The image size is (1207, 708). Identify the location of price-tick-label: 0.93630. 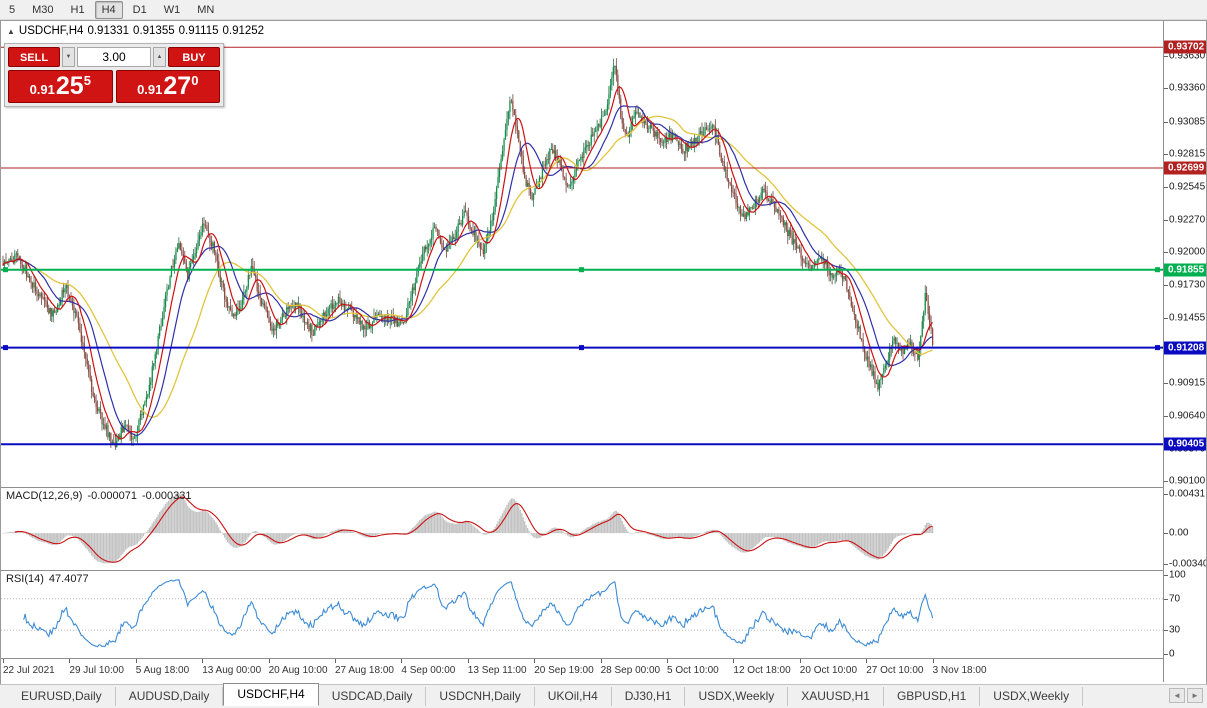
(1187, 56).